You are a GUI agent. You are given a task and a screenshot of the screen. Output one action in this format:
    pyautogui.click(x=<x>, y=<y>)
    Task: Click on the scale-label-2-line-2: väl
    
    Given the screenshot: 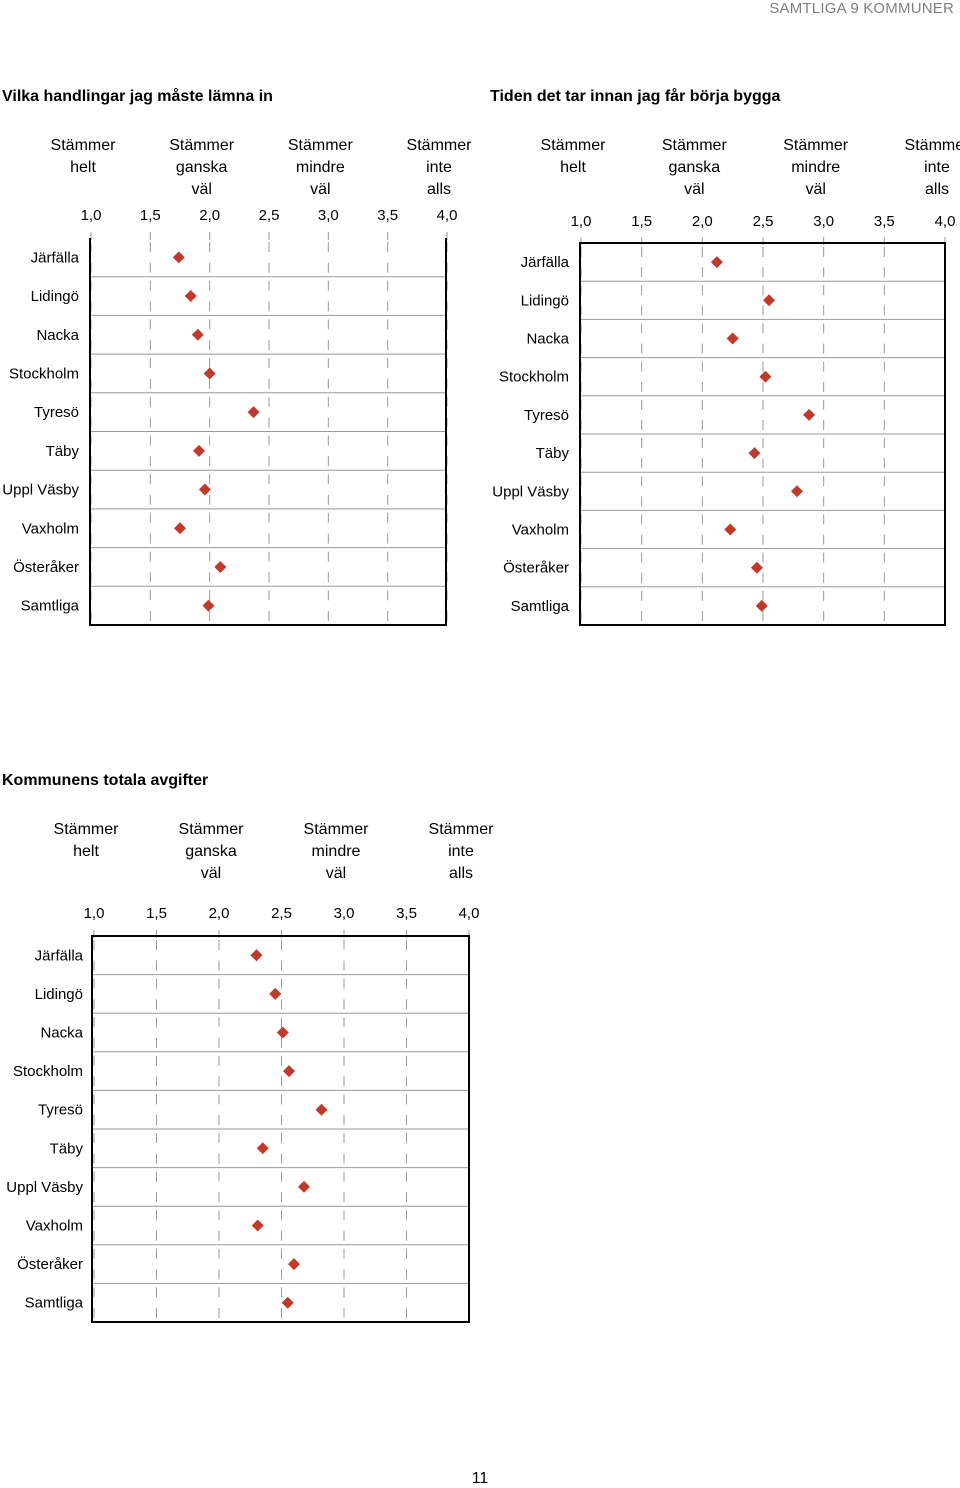 What is the action you would take?
    pyautogui.click(x=320, y=189)
    